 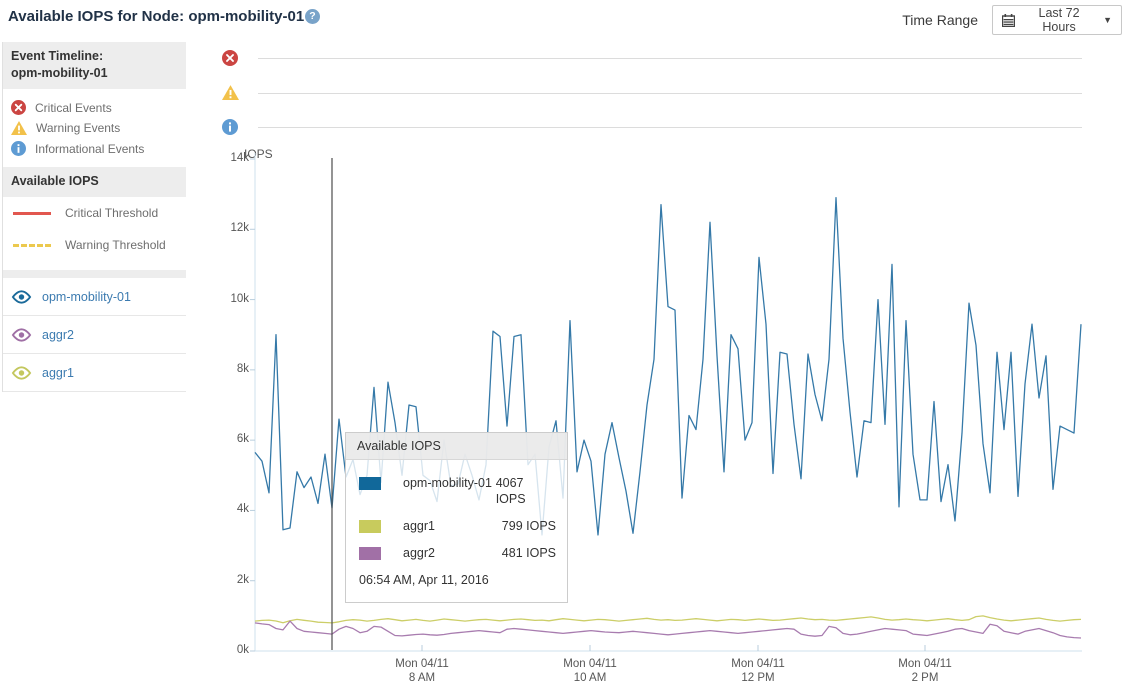 What do you see at coordinates (312, 16) in the screenshot?
I see `help-icon: ?` at bounding box center [312, 16].